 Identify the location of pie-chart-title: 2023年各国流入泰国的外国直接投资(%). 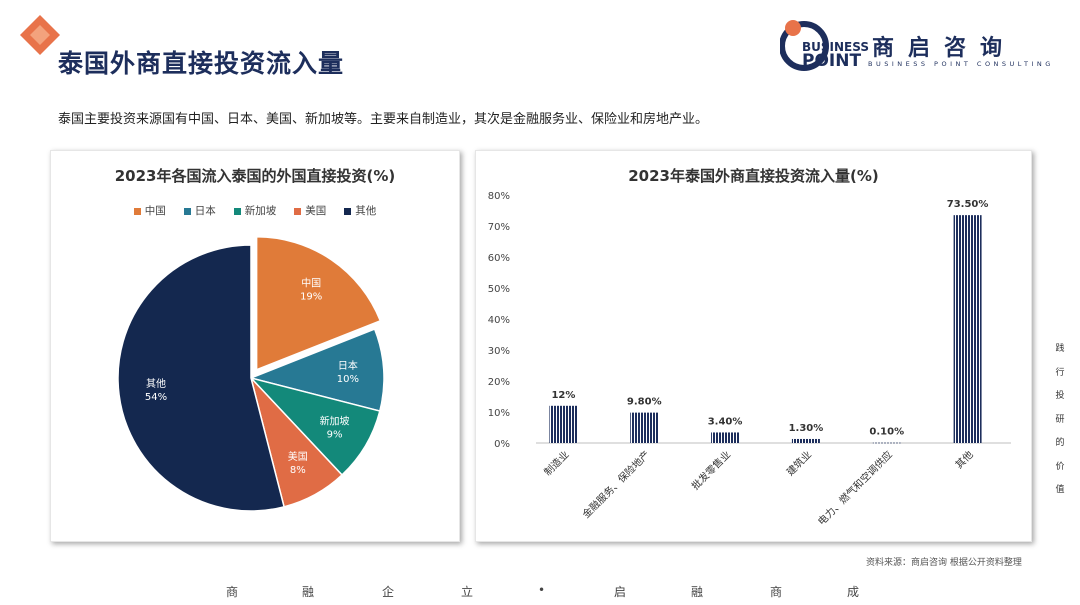
(255, 176).